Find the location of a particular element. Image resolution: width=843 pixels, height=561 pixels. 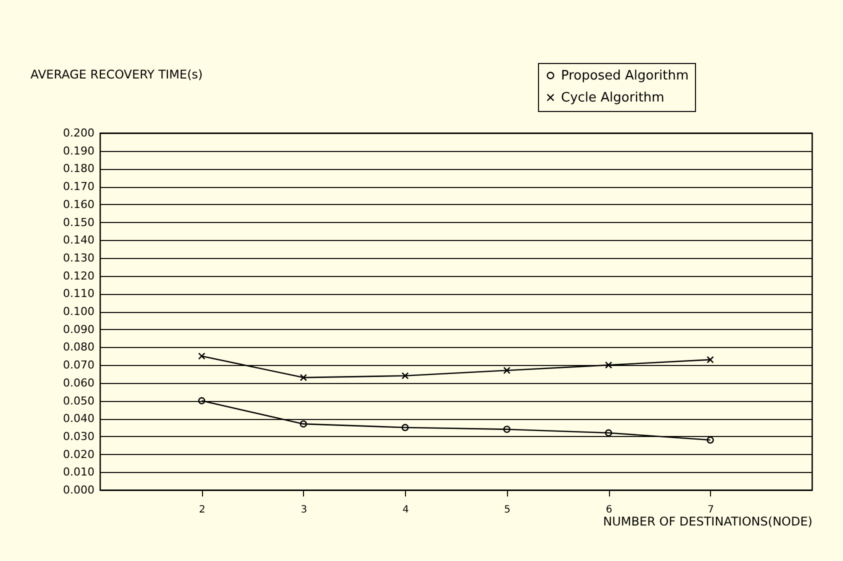

legend-label: Cycle Algorithm is located at coordinates (612, 98).